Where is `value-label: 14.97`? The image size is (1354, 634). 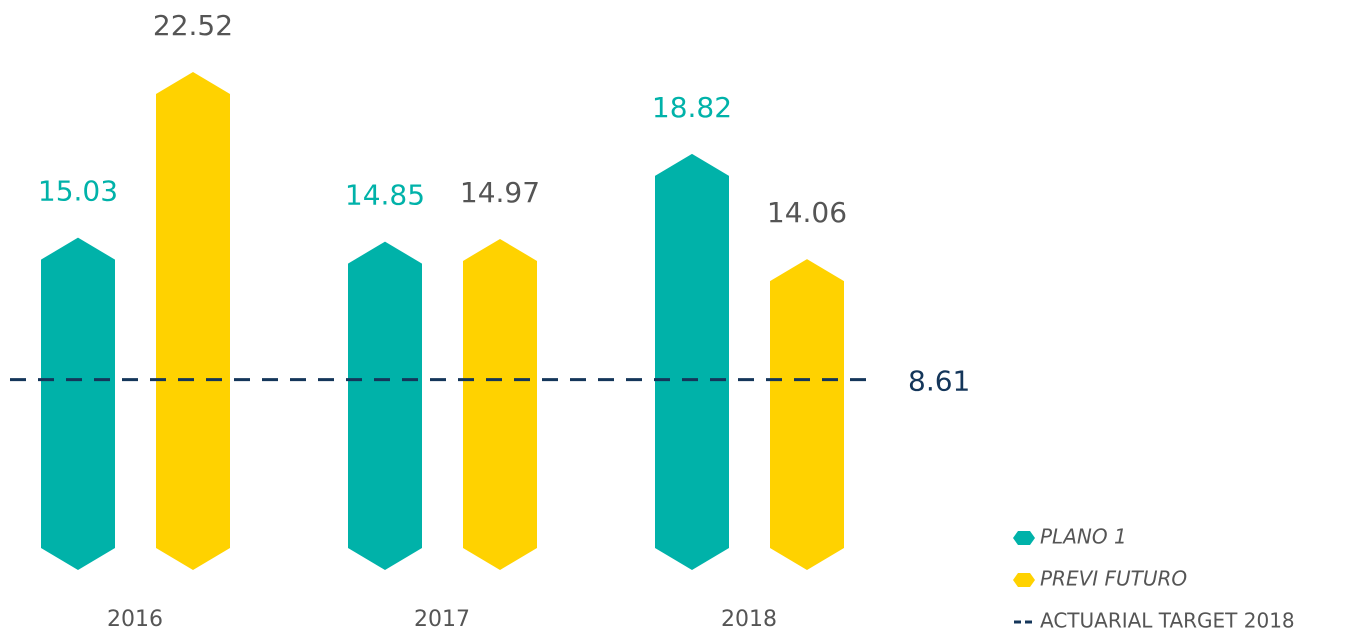 value-label: 14.97 is located at coordinates (500, 192).